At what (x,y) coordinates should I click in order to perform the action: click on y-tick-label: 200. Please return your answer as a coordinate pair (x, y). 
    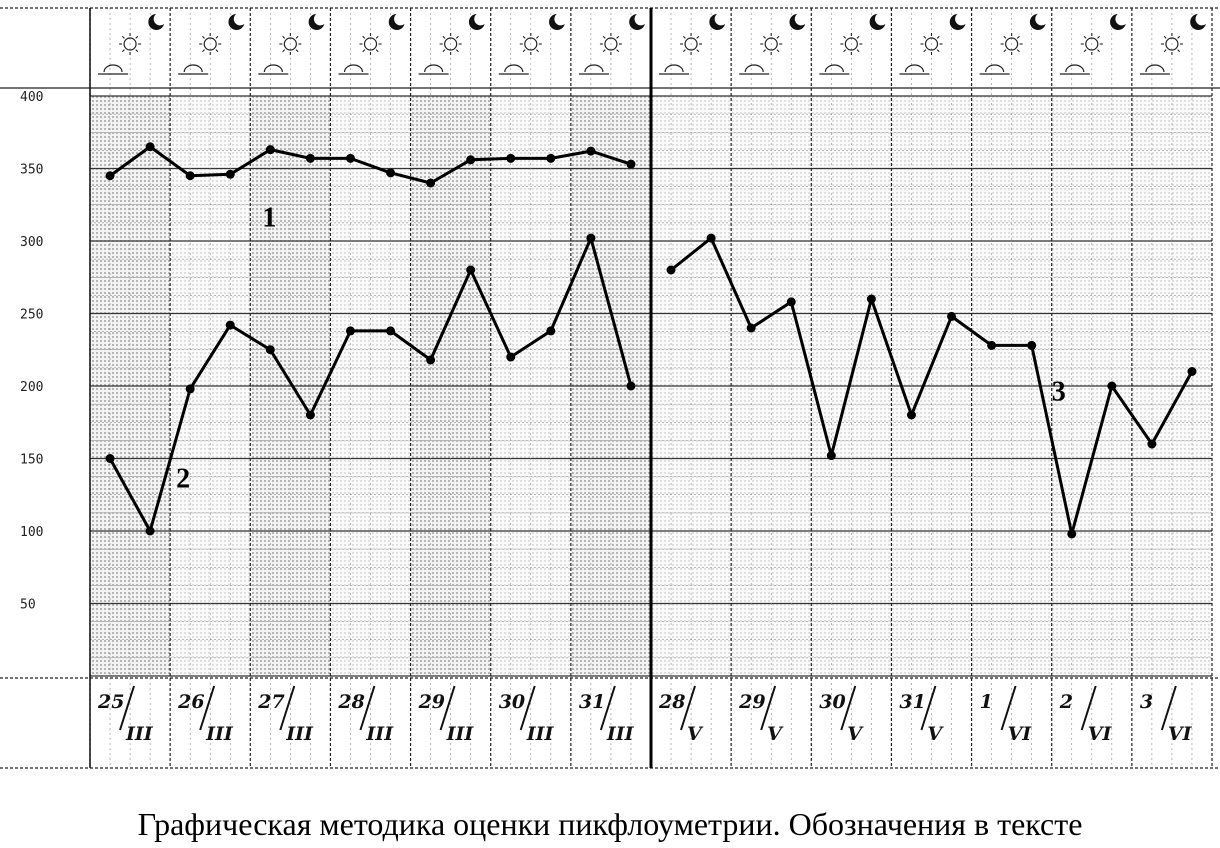
    Looking at the image, I should click on (31, 387).